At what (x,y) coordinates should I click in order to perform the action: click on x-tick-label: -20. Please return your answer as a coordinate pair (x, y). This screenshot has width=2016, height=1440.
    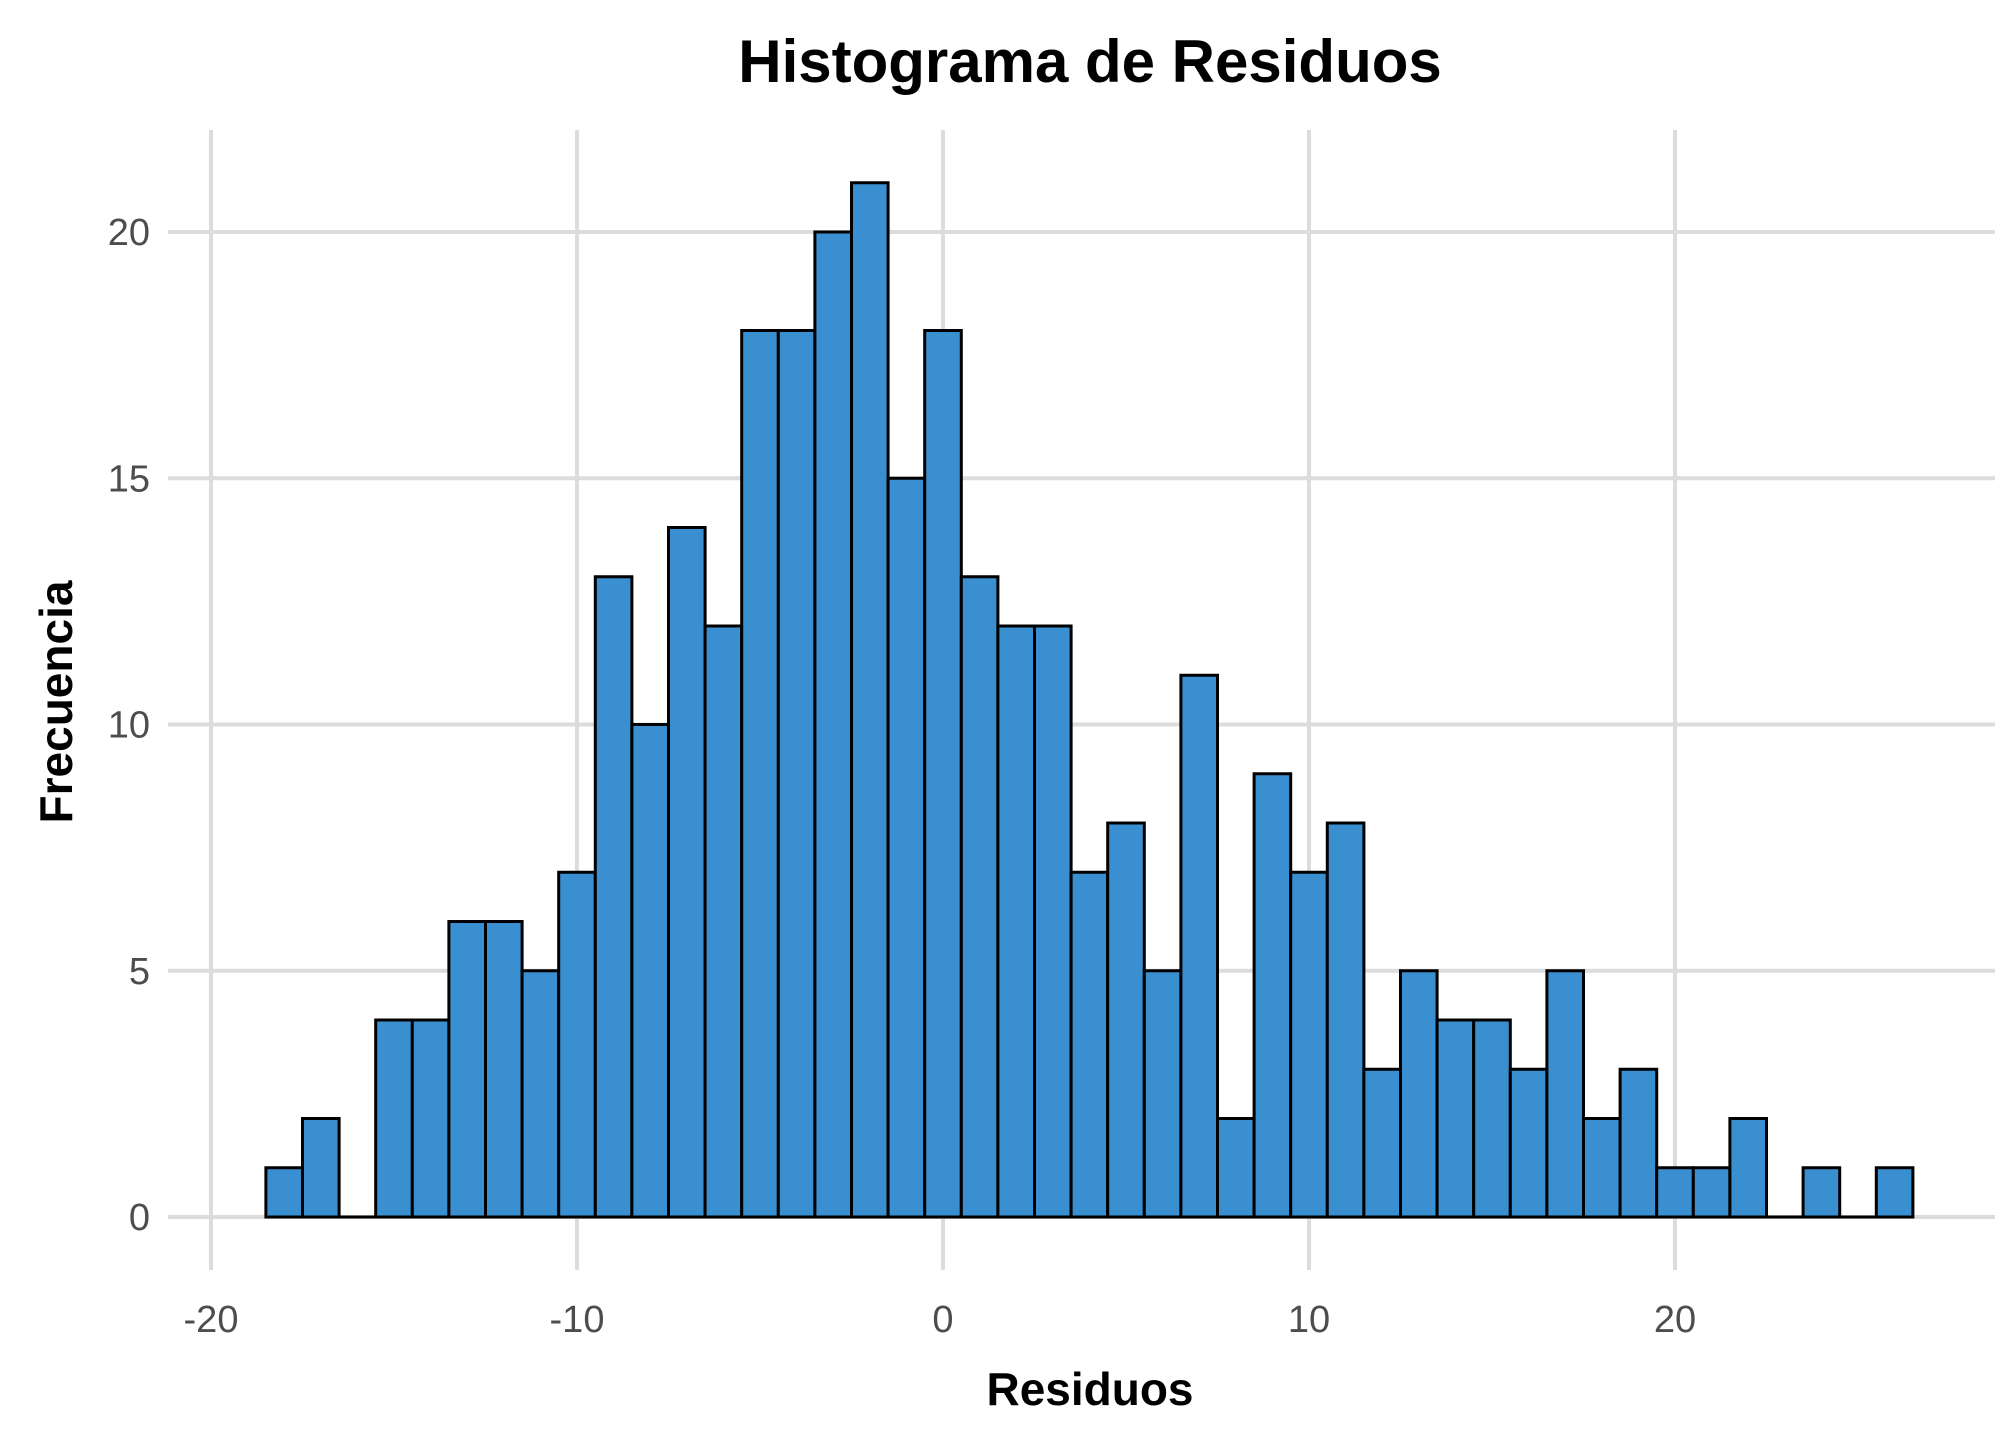
    Looking at the image, I should click on (211, 1320).